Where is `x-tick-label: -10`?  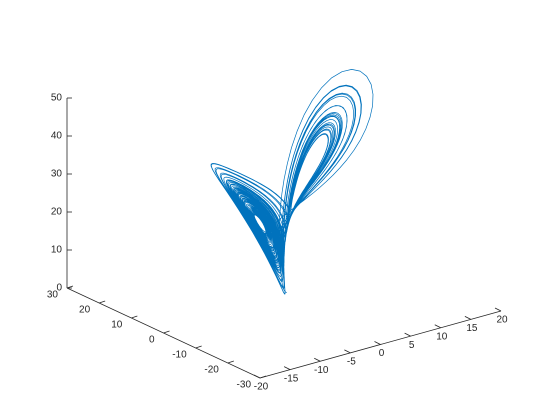 x-tick-label: -10 is located at coordinates (321, 370).